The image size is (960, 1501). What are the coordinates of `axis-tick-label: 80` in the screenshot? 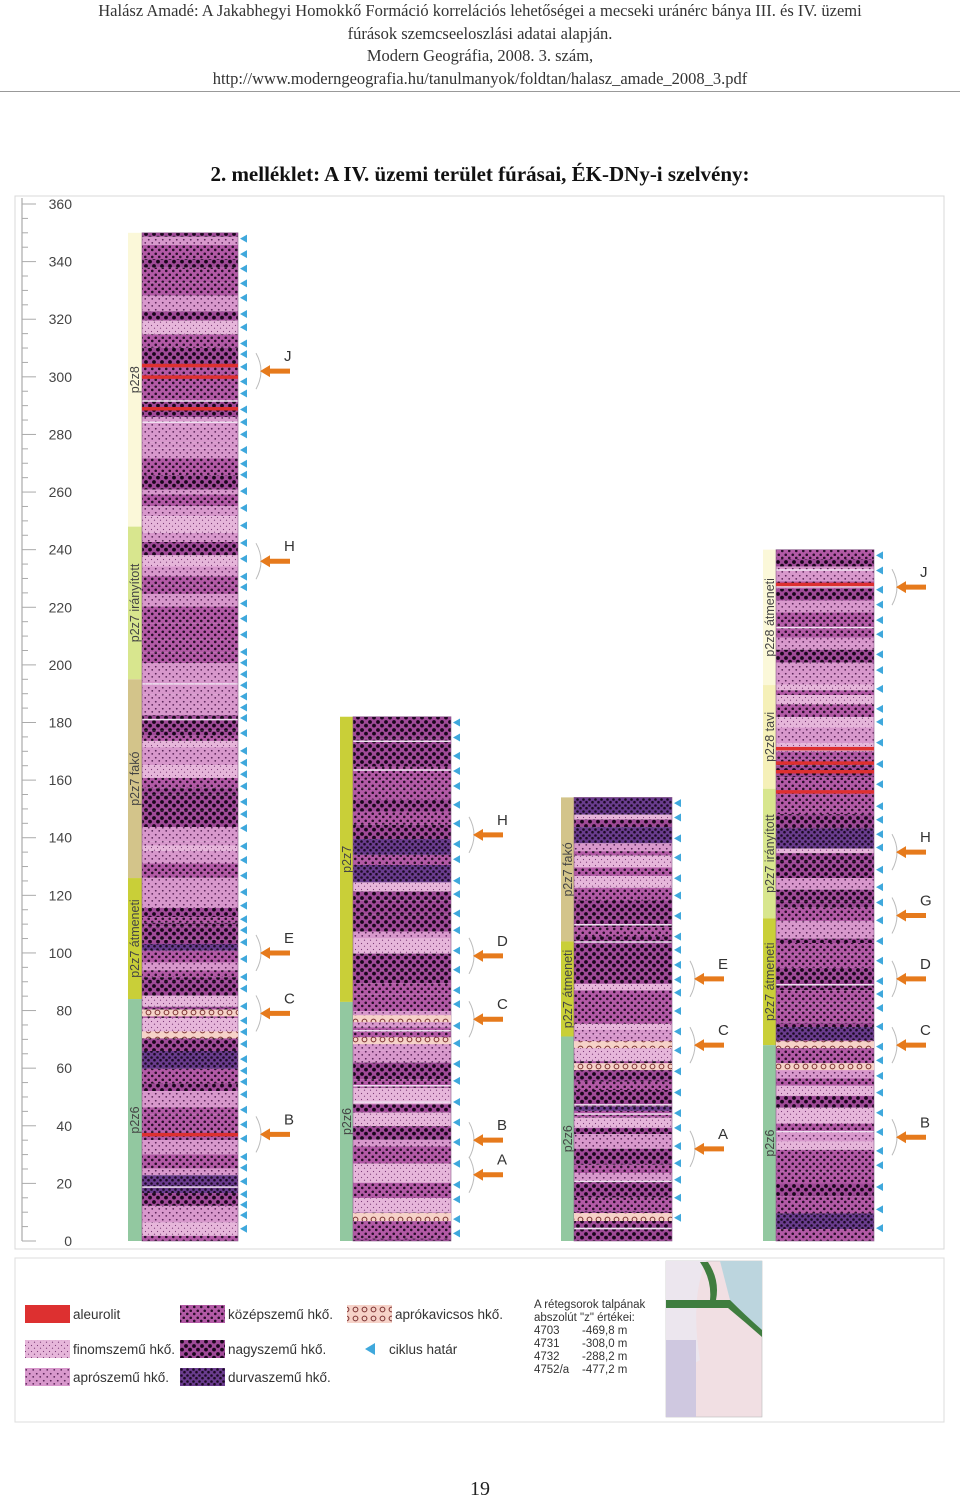 It's located at (64, 1011).